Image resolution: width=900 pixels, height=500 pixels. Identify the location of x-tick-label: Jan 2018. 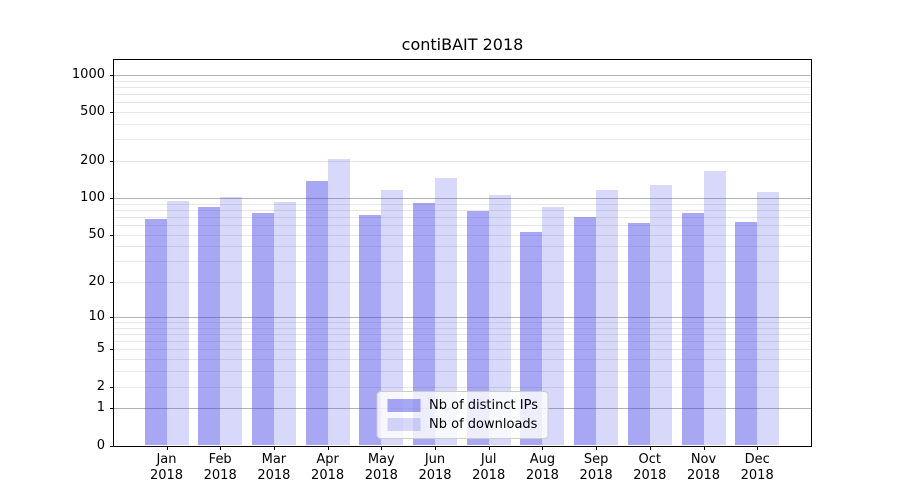
(166, 467).